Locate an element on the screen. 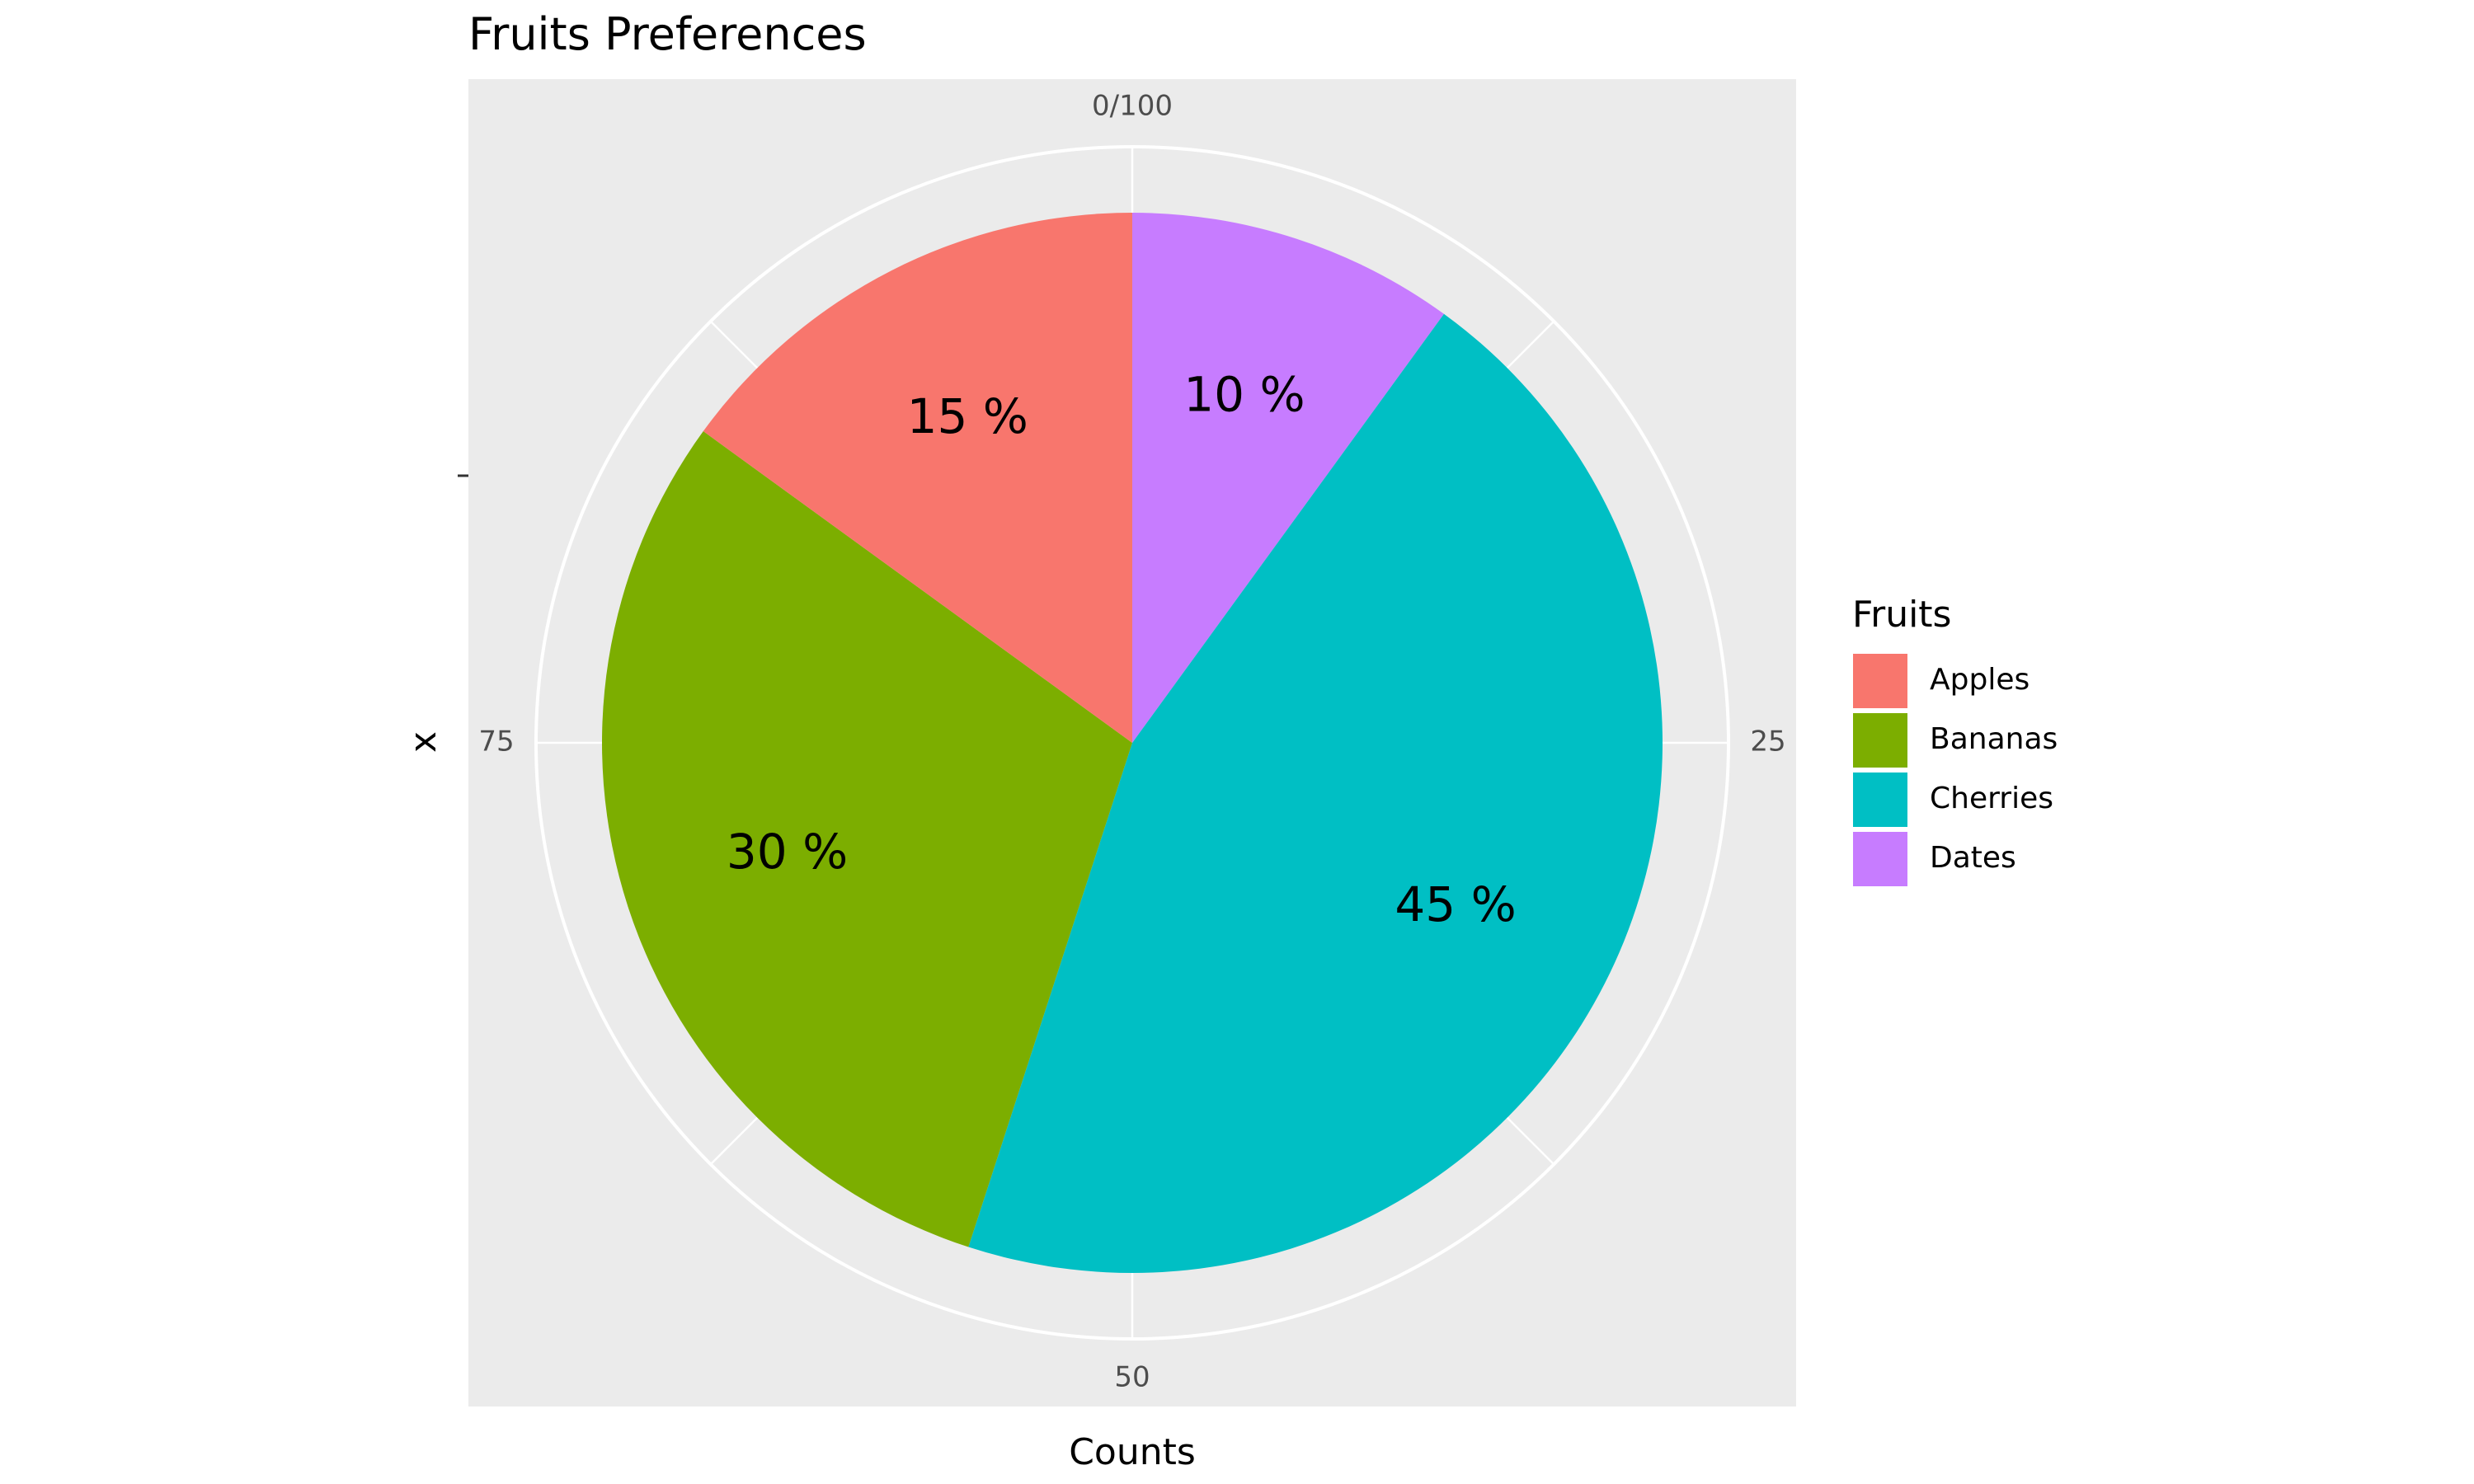 The height and width of the screenshot is (1484, 2474). legend-label-apples: Apples is located at coordinates (1980, 680).